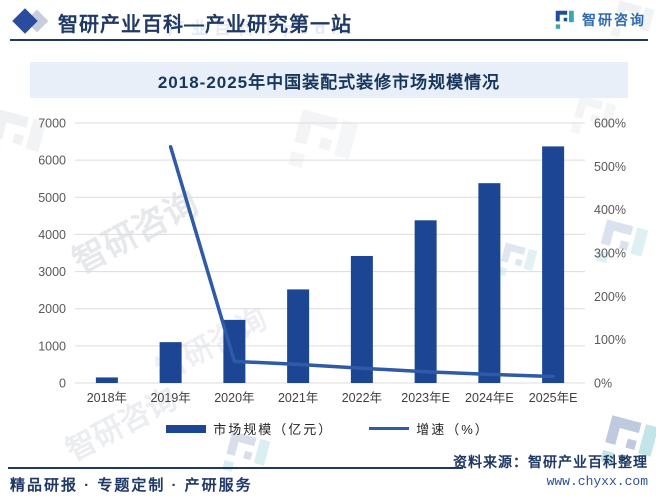 This screenshot has height=501, width=656. Describe the element at coordinates (425, 398) in the screenshot. I see `x-axis-label: 2023年E` at that location.